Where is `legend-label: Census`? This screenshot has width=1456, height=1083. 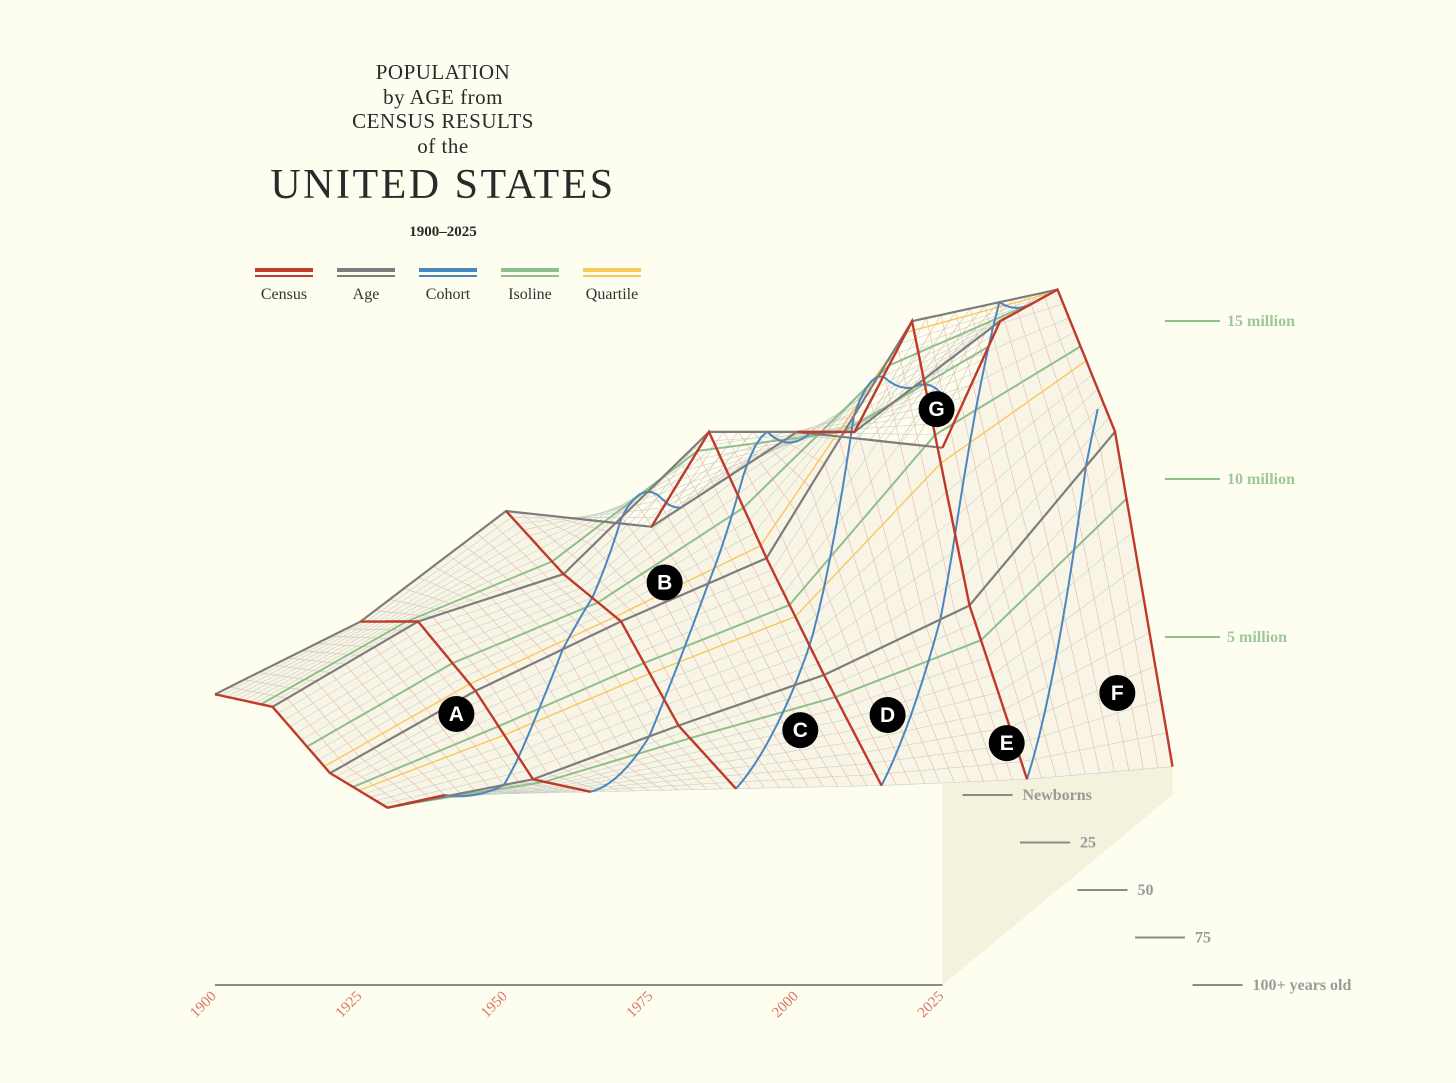
legend-label: Census is located at coordinates (284, 294).